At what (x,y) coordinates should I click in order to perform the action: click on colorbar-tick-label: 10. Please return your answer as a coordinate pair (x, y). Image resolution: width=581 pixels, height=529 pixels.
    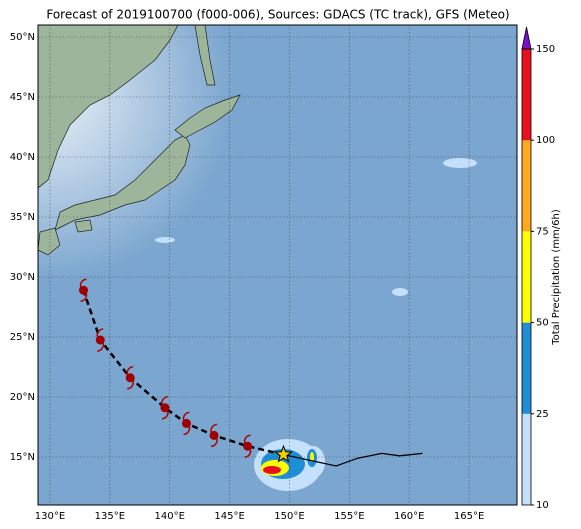
    Looking at the image, I should click on (542, 505).